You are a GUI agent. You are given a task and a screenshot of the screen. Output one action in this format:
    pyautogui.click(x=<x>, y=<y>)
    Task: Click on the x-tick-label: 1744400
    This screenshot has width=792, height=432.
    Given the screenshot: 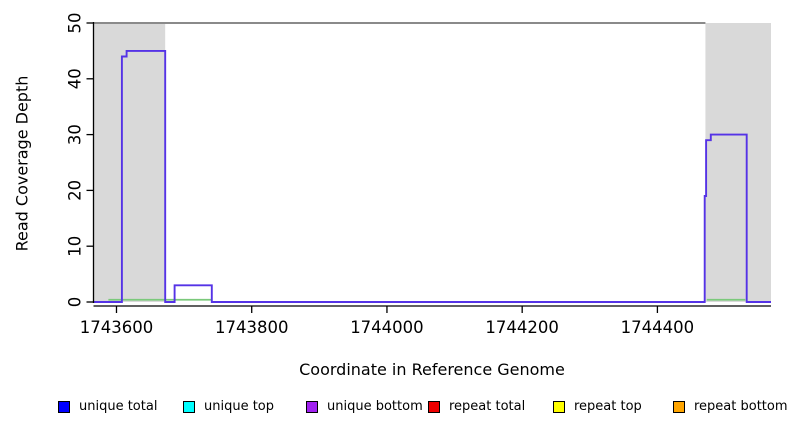 What is the action you would take?
    pyautogui.click(x=658, y=327)
    